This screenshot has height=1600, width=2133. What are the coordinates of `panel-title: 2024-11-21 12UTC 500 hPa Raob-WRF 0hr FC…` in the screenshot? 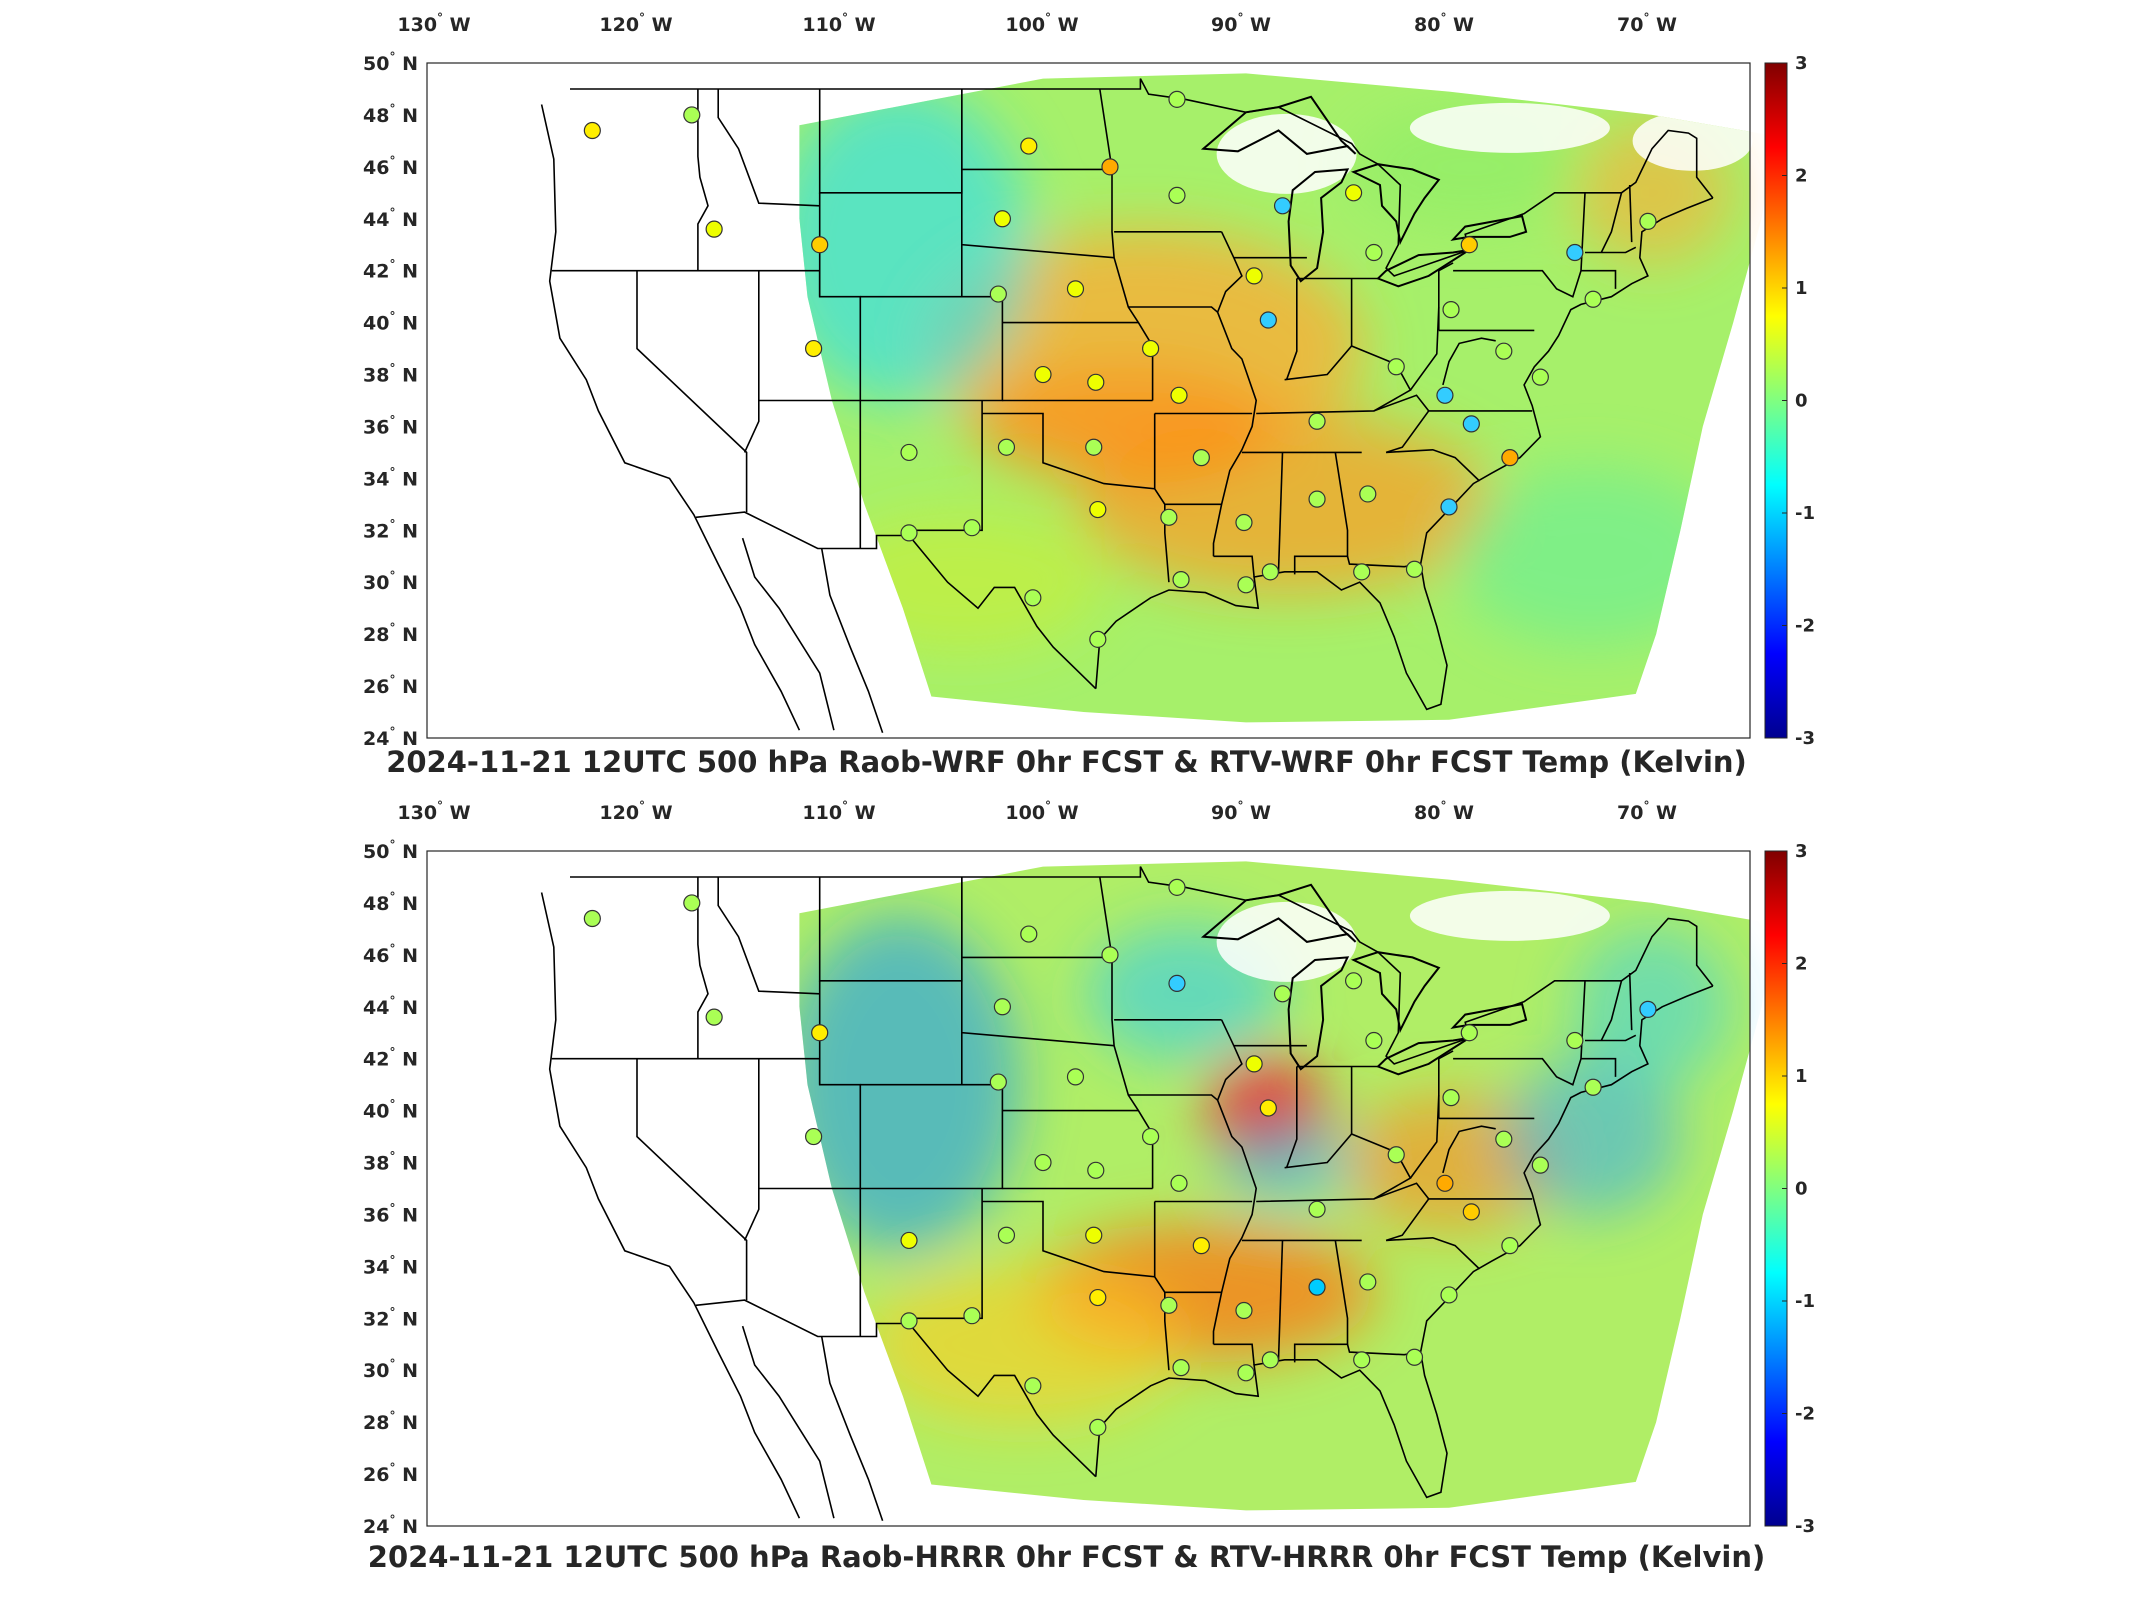 It's located at (1066, 762).